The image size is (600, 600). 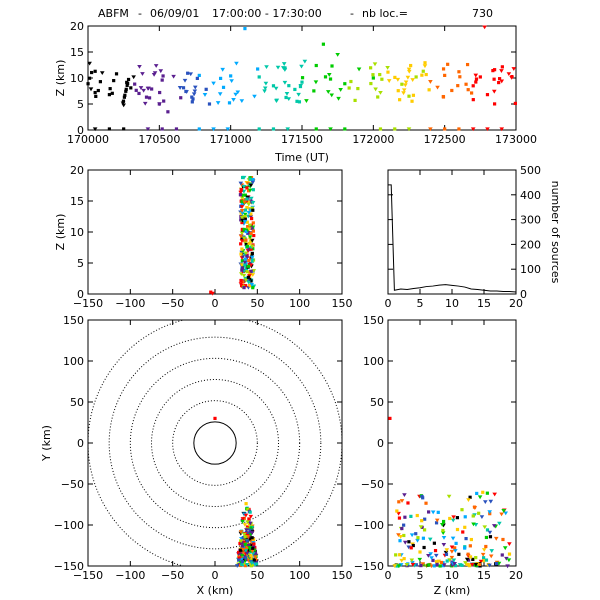 What do you see at coordinates (373, 361) in the screenshot?
I see `y-tick-label: 100` at bounding box center [373, 361].